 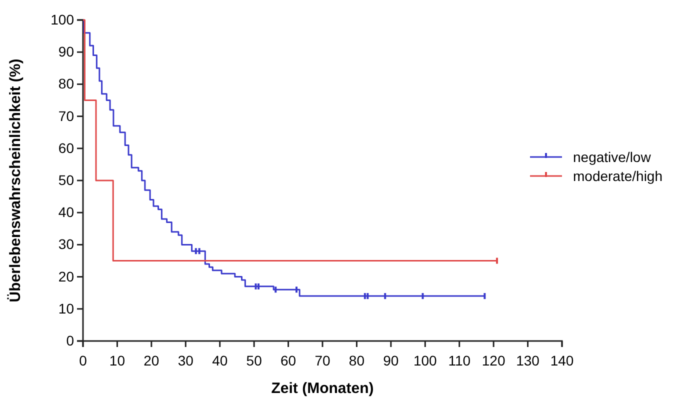 I want to click on x-tick-label: 20, so click(x=152, y=360).